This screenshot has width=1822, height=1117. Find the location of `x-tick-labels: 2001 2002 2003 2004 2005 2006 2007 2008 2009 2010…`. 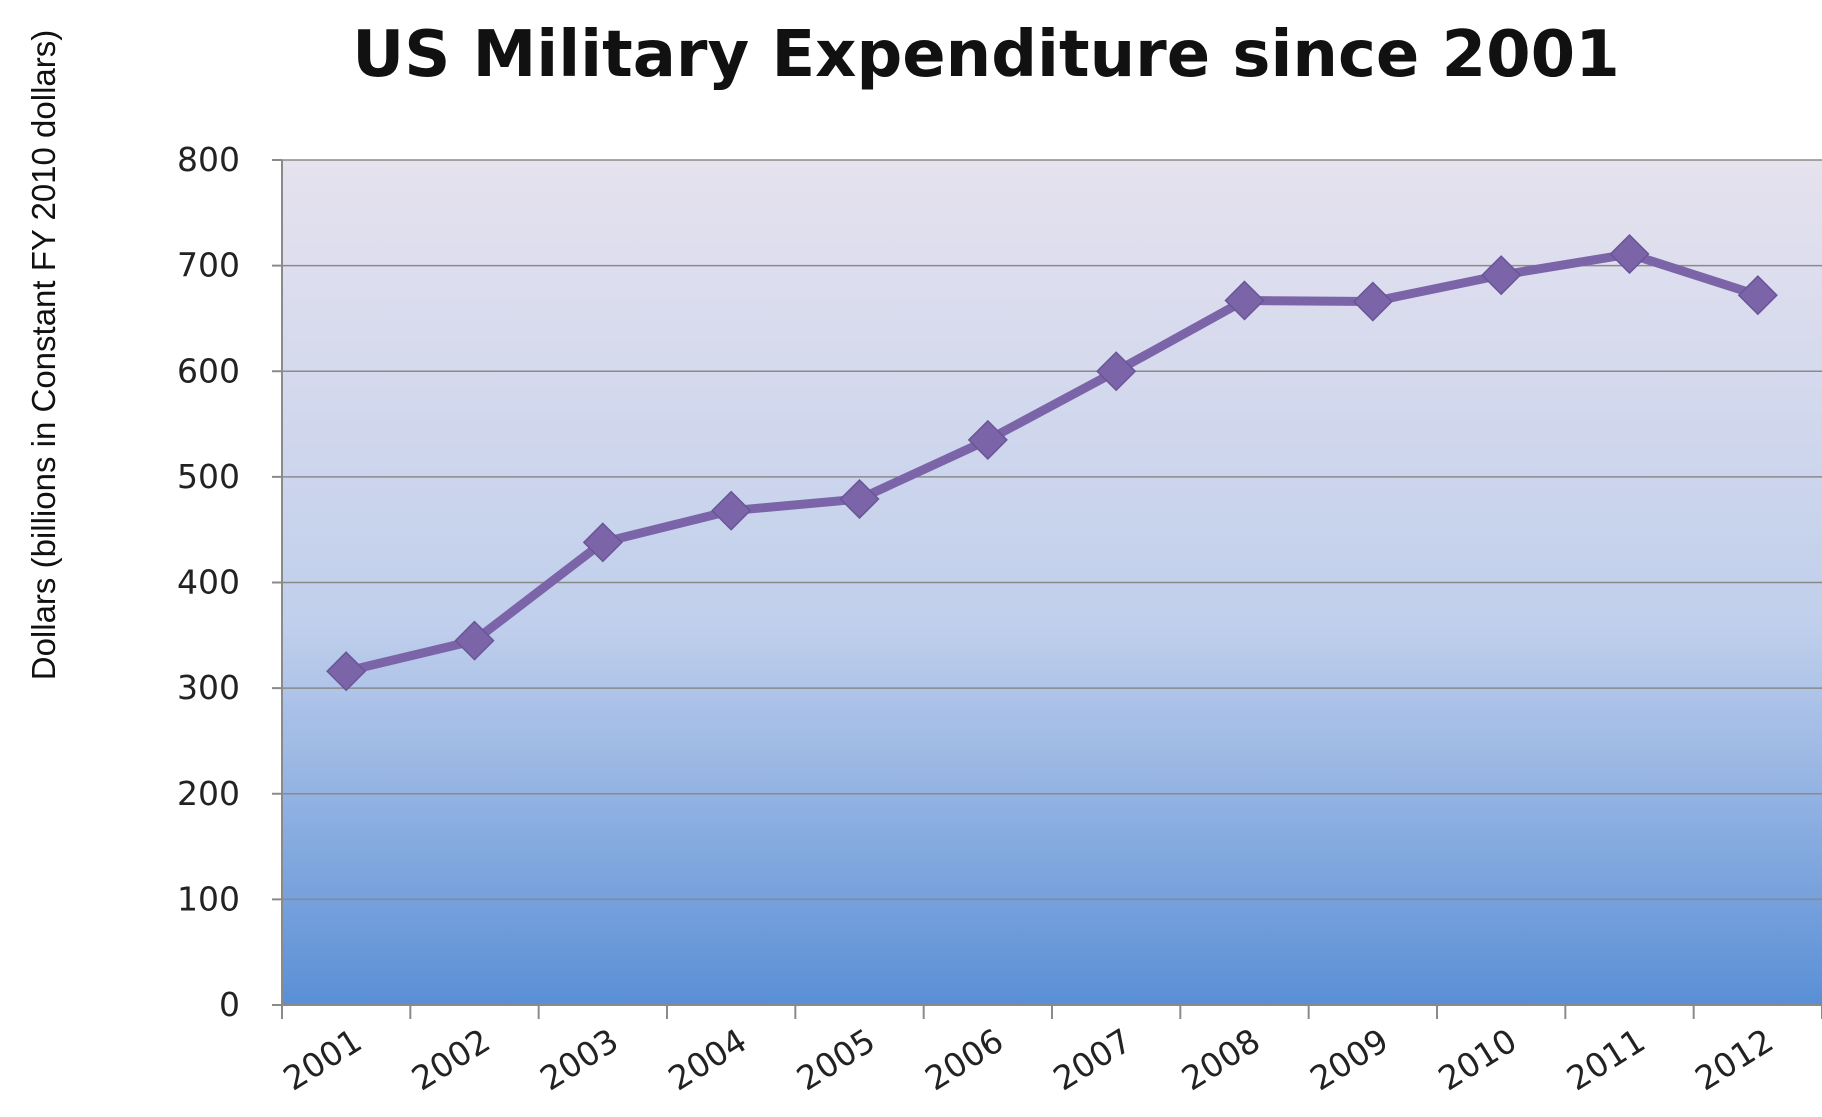

x-tick-labels: 2001 2002 2003 2004 2005 2006 2007 2008 2009 2010… is located at coordinates (1029, 1060).